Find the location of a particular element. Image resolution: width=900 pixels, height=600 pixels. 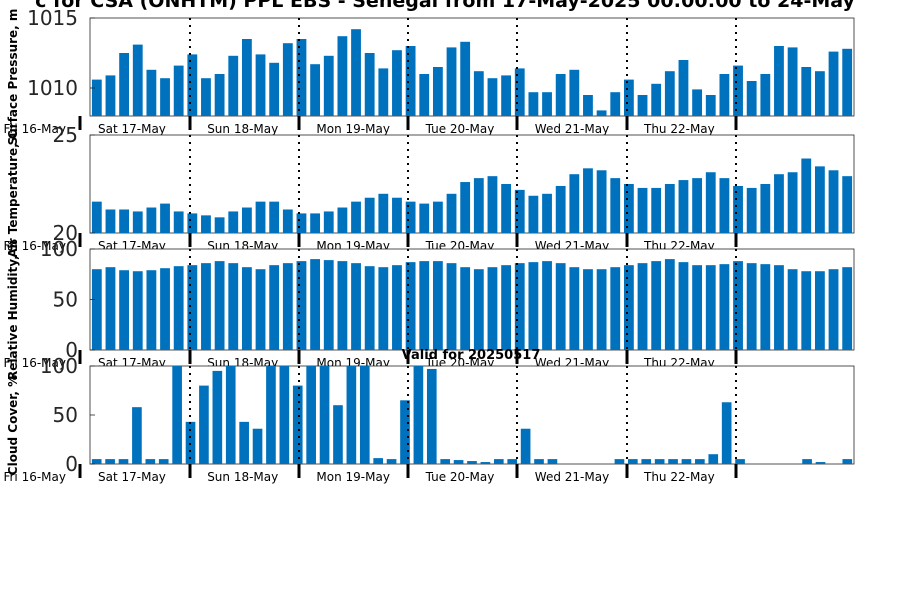

y-tick-label: 1015 is located at coordinates (52, 18).